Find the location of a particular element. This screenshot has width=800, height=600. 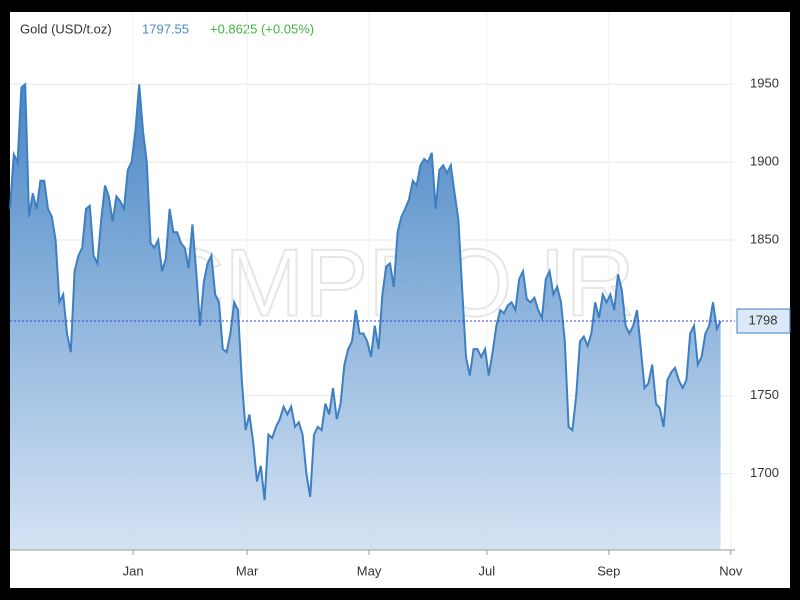

y-tick-label: 1900 is located at coordinates (764, 161).